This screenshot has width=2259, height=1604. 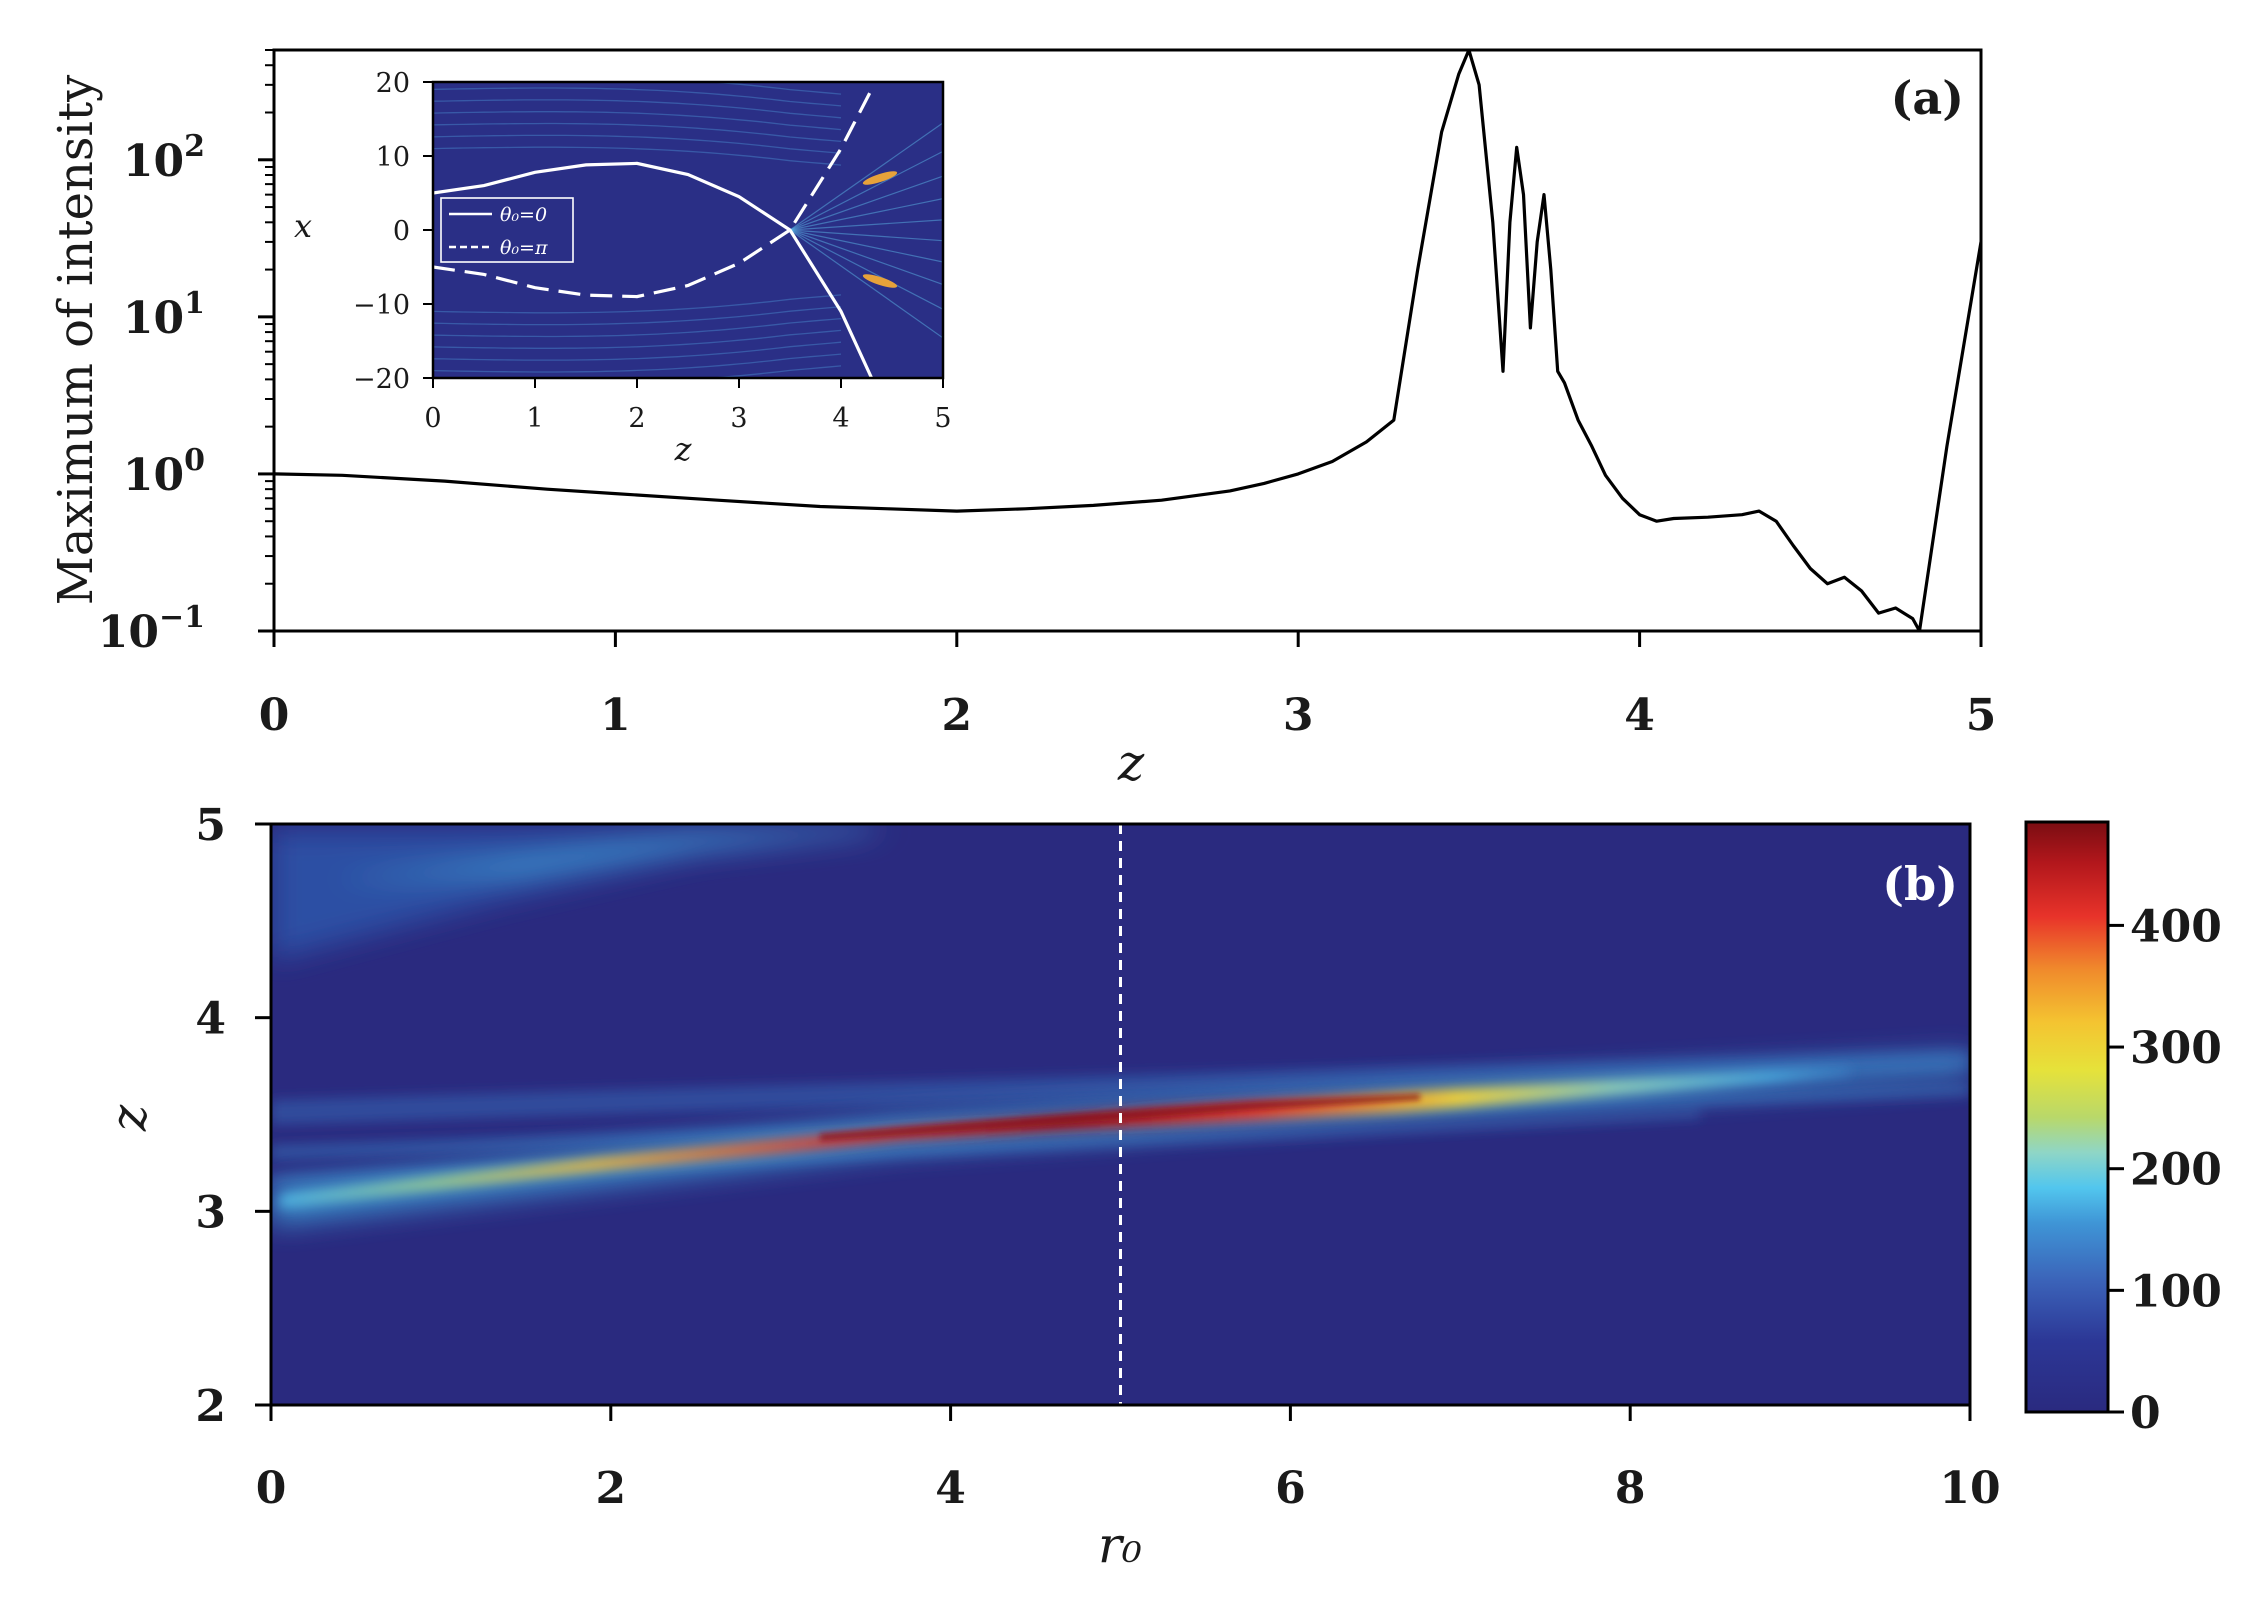 I want to click on inset-y-ticks: −20 −10 0 10 20, so click(x=393, y=231).